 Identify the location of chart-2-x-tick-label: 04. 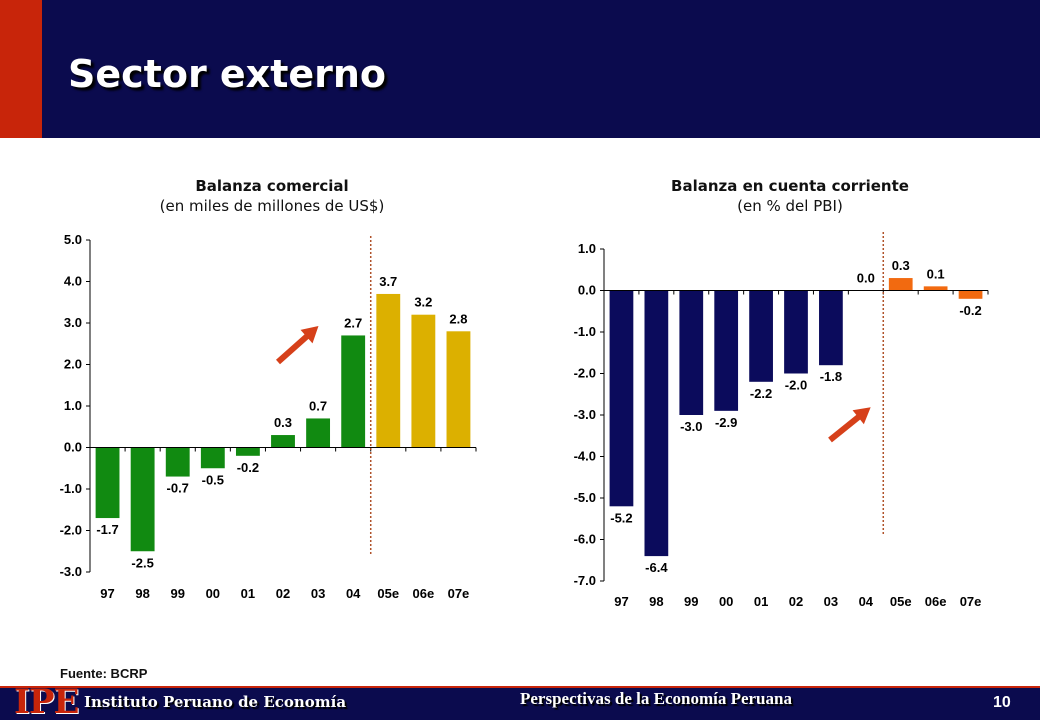
(866, 601).